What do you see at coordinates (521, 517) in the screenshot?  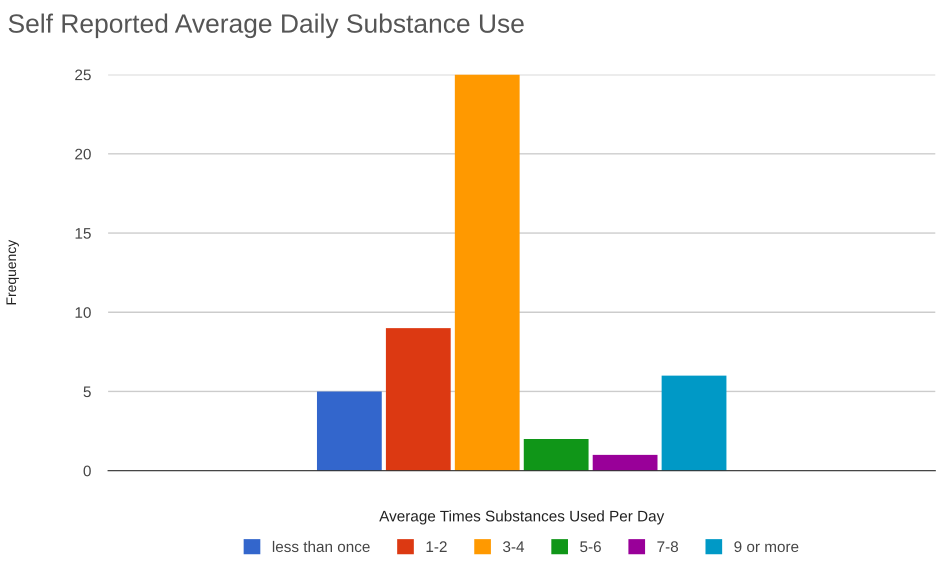 I see `x-axis-title: Average Times Substances Used Per Day` at bounding box center [521, 517].